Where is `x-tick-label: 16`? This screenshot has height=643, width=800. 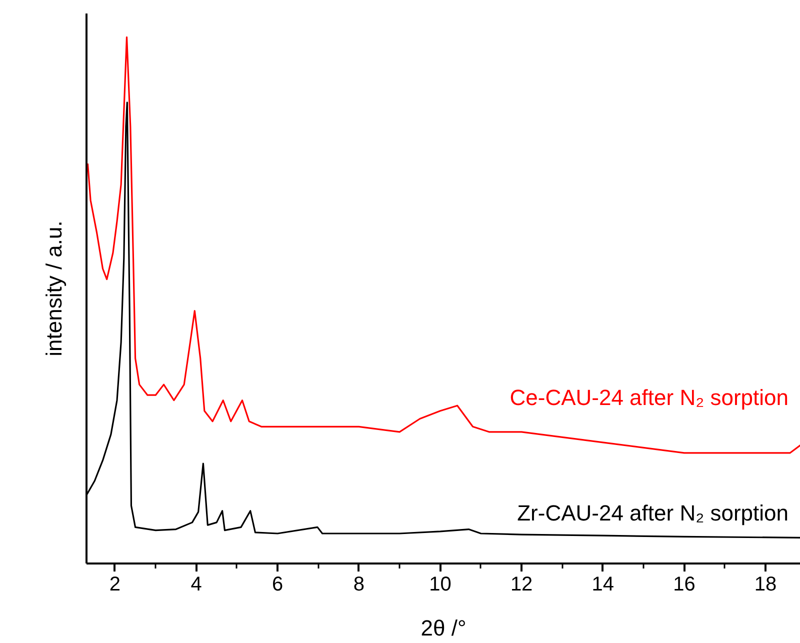
x-tick-label: 16 is located at coordinates (684, 585).